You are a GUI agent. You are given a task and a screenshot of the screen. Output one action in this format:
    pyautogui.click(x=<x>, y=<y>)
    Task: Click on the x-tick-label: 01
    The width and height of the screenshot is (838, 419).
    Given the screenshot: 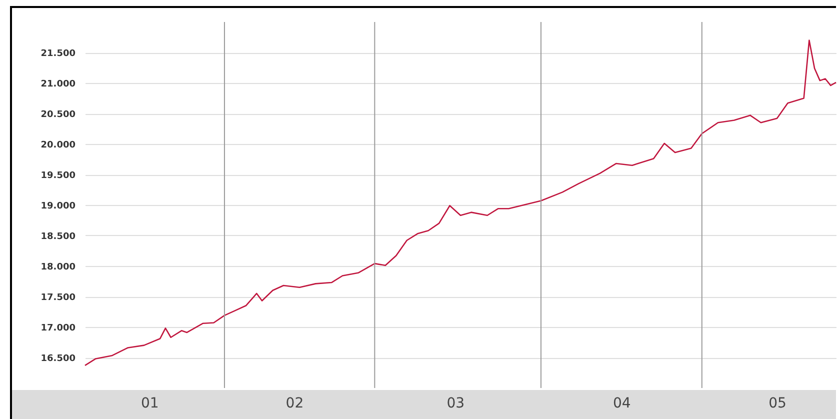 What is the action you would take?
    pyautogui.click(x=149, y=404)
    